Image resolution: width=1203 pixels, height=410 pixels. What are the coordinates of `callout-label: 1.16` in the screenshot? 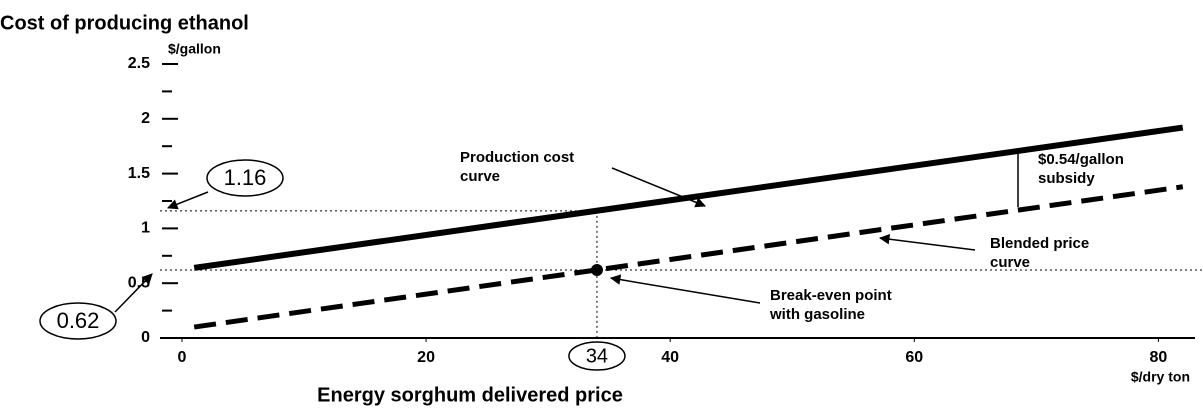 It's located at (245, 177).